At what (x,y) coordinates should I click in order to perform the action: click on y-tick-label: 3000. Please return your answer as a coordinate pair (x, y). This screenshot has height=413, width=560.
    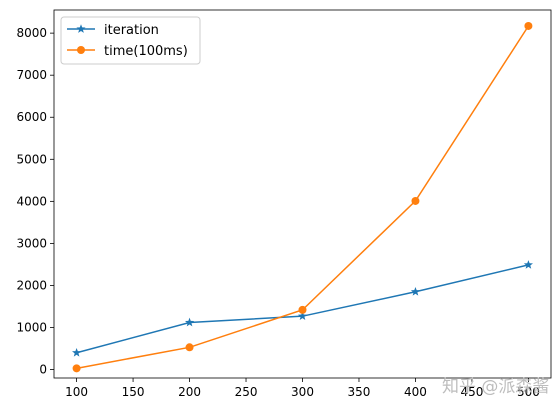
    Looking at the image, I should click on (31, 243).